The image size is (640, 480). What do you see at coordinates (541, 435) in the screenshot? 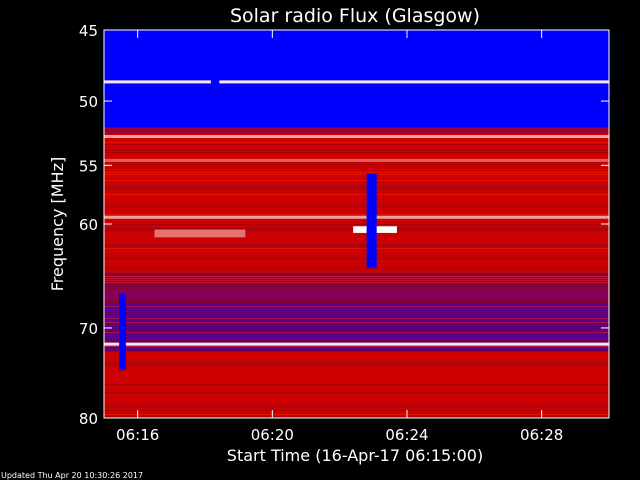
I see `x-tick-label: 06:28` at bounding box center [541, 435].